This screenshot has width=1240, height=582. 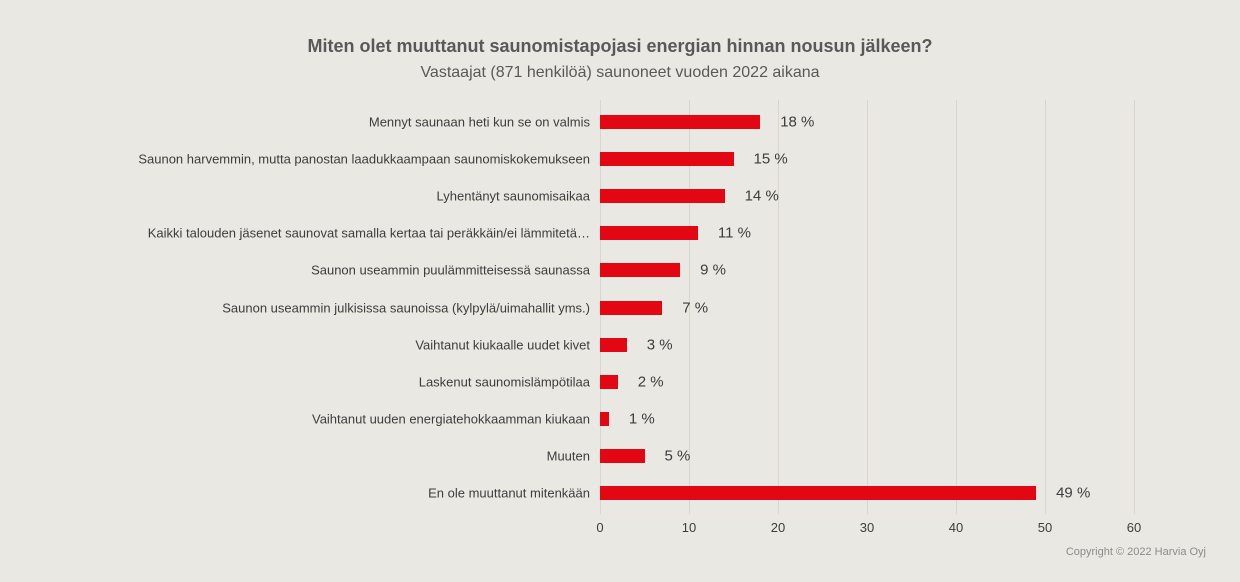 I want to click on chart-row: Lyhentänyt saunomisaikaa 14 %, so click(x=620, y=196).